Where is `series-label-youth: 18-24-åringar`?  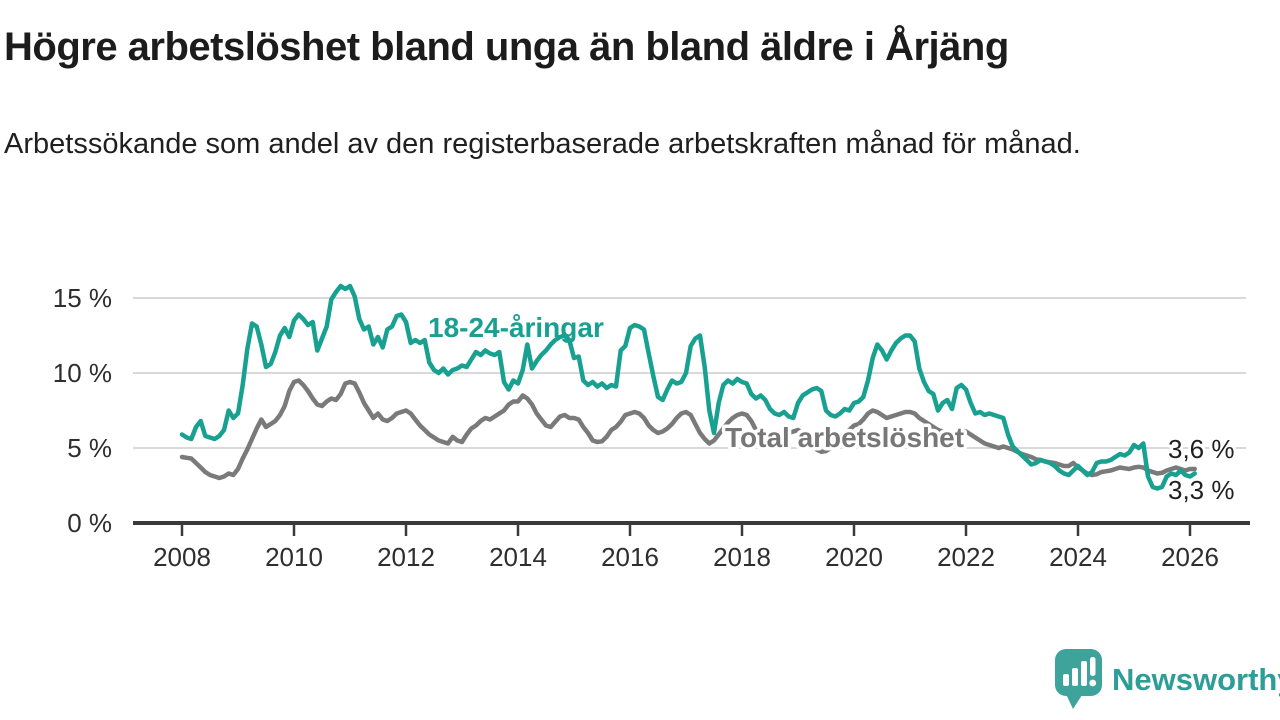
series-label-youth: 18-24-åringar is located at coordinates (516, 327).